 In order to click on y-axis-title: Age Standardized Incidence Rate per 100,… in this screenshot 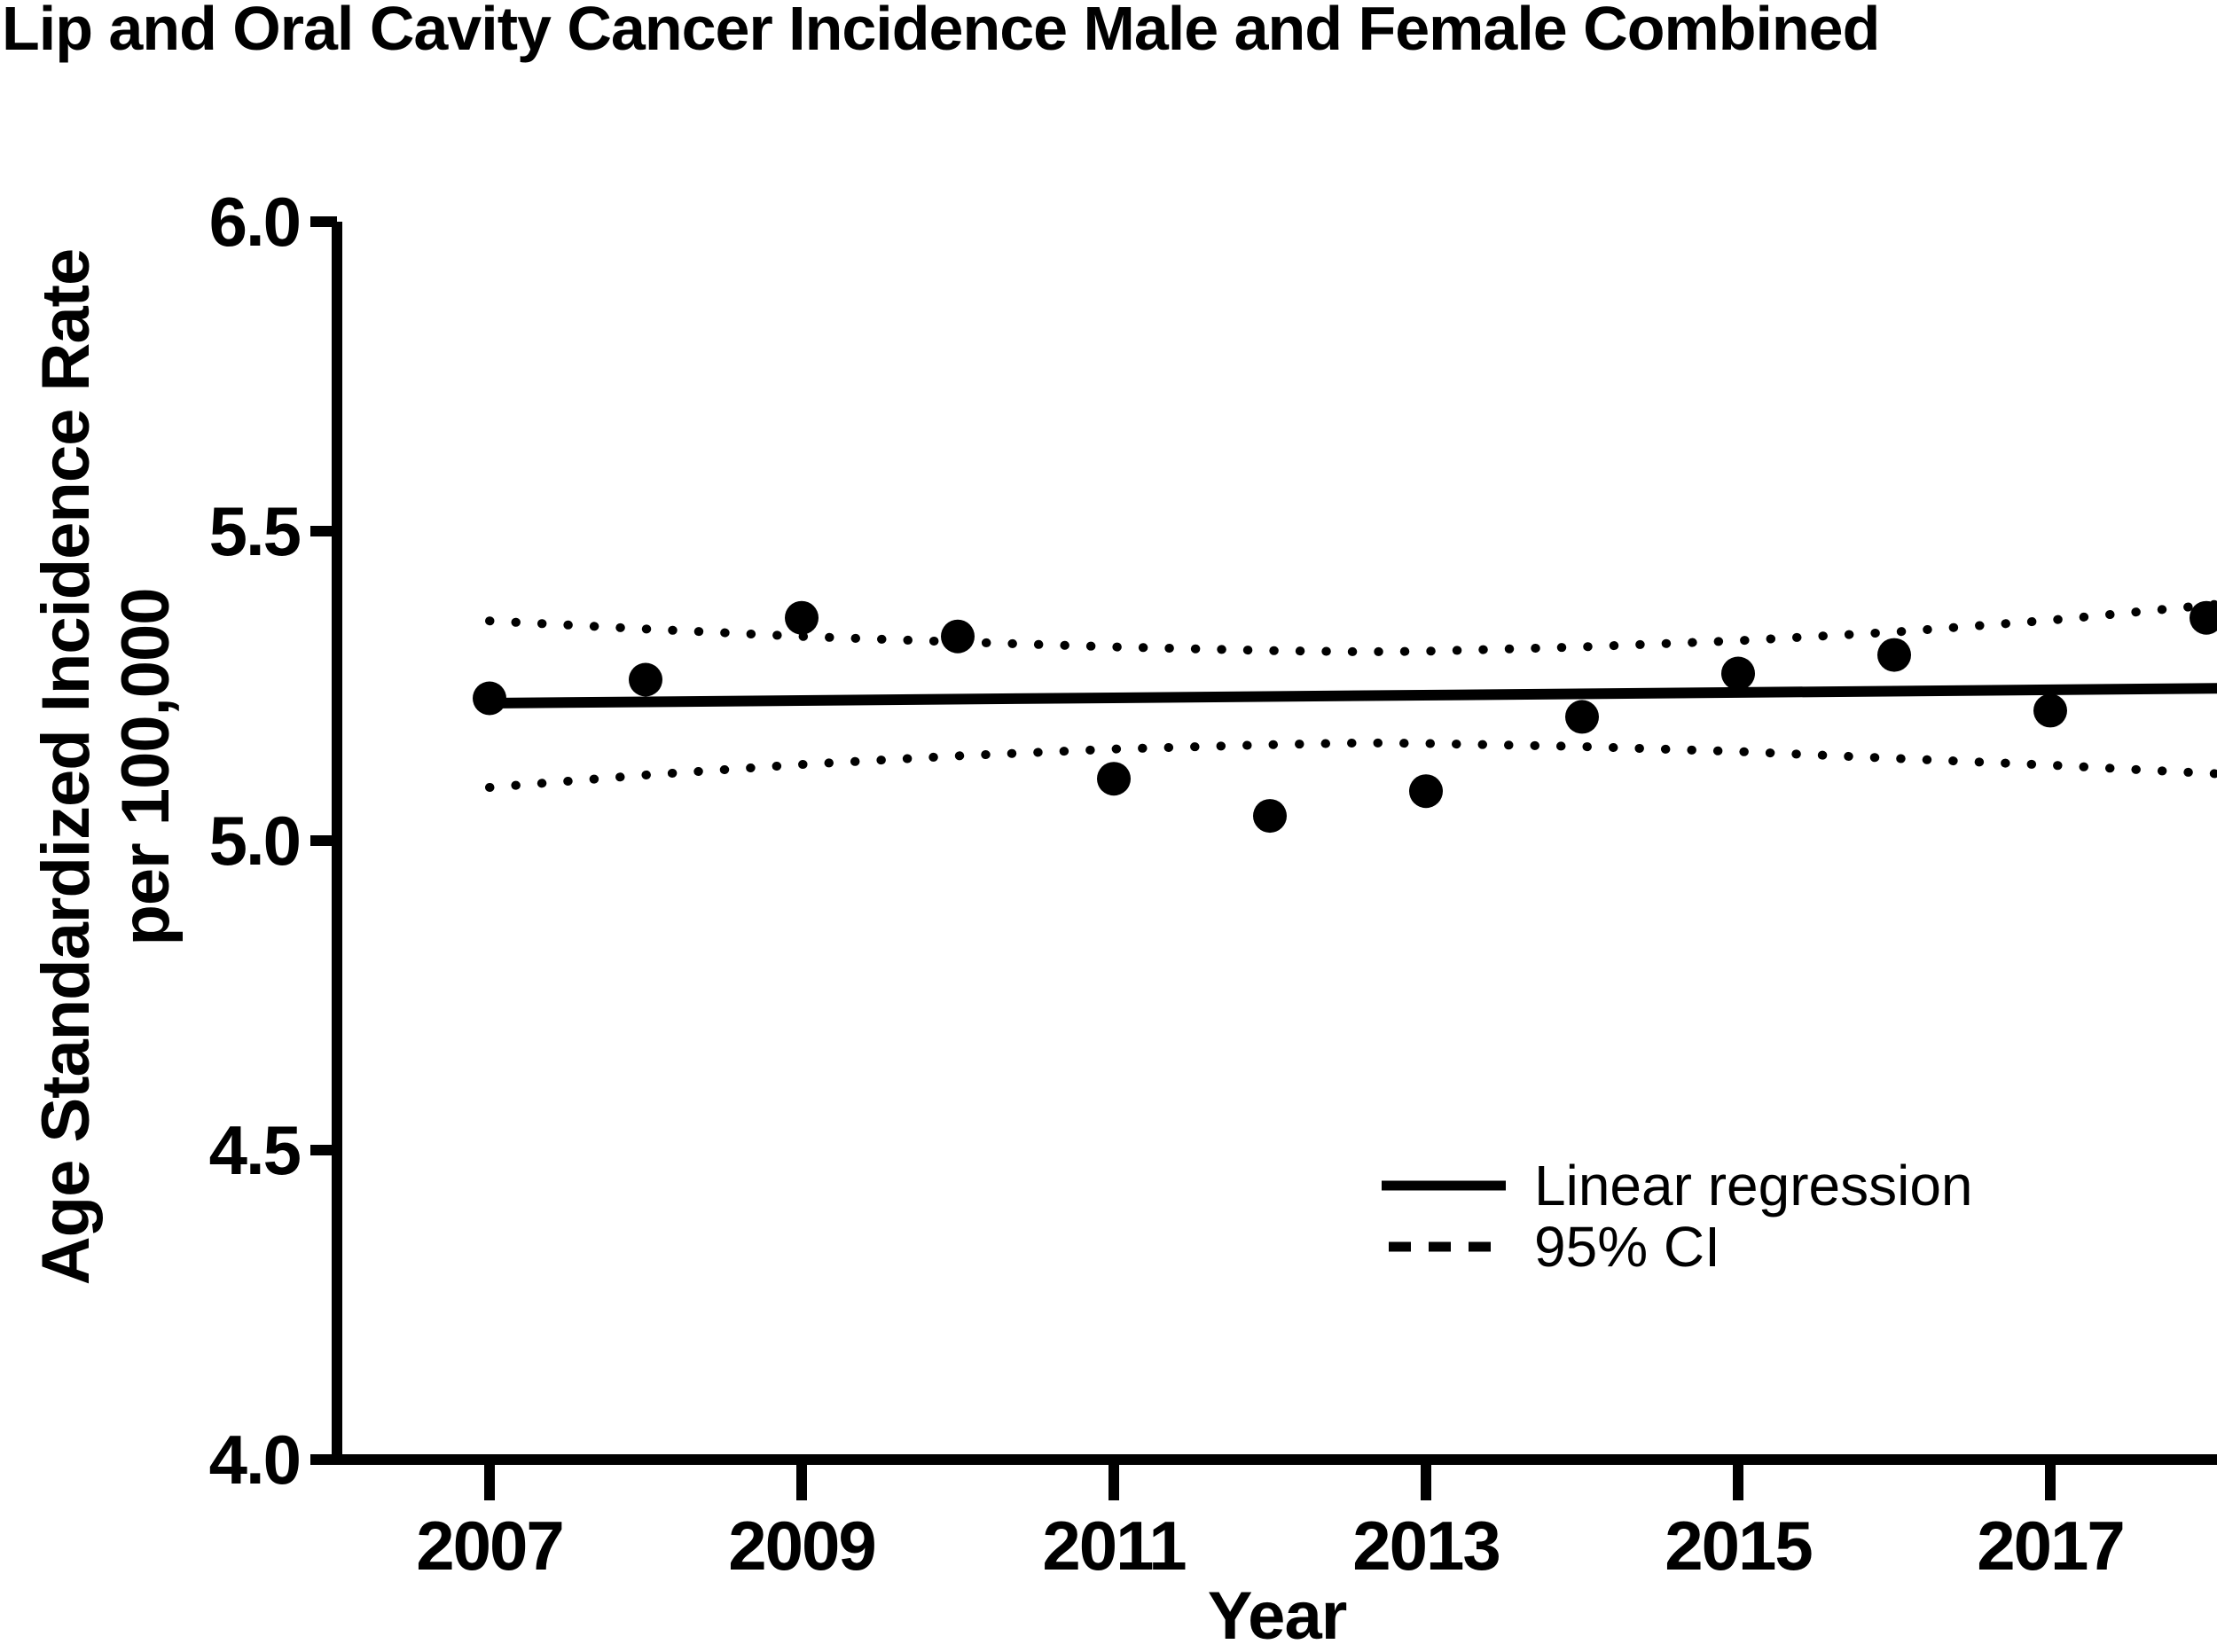, I will do `click(106, 767)`.